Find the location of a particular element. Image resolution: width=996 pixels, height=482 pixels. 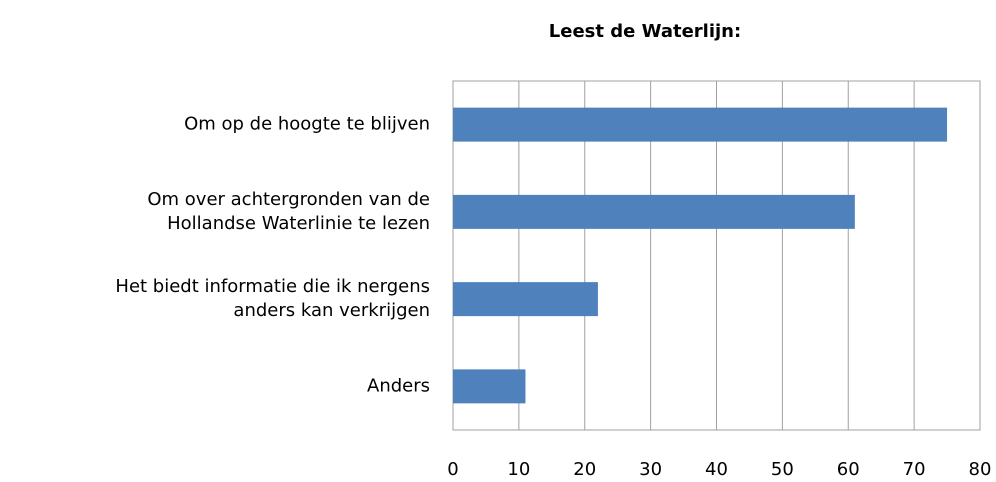

x-tick-label: 80 is located at coordinates (980, 469).